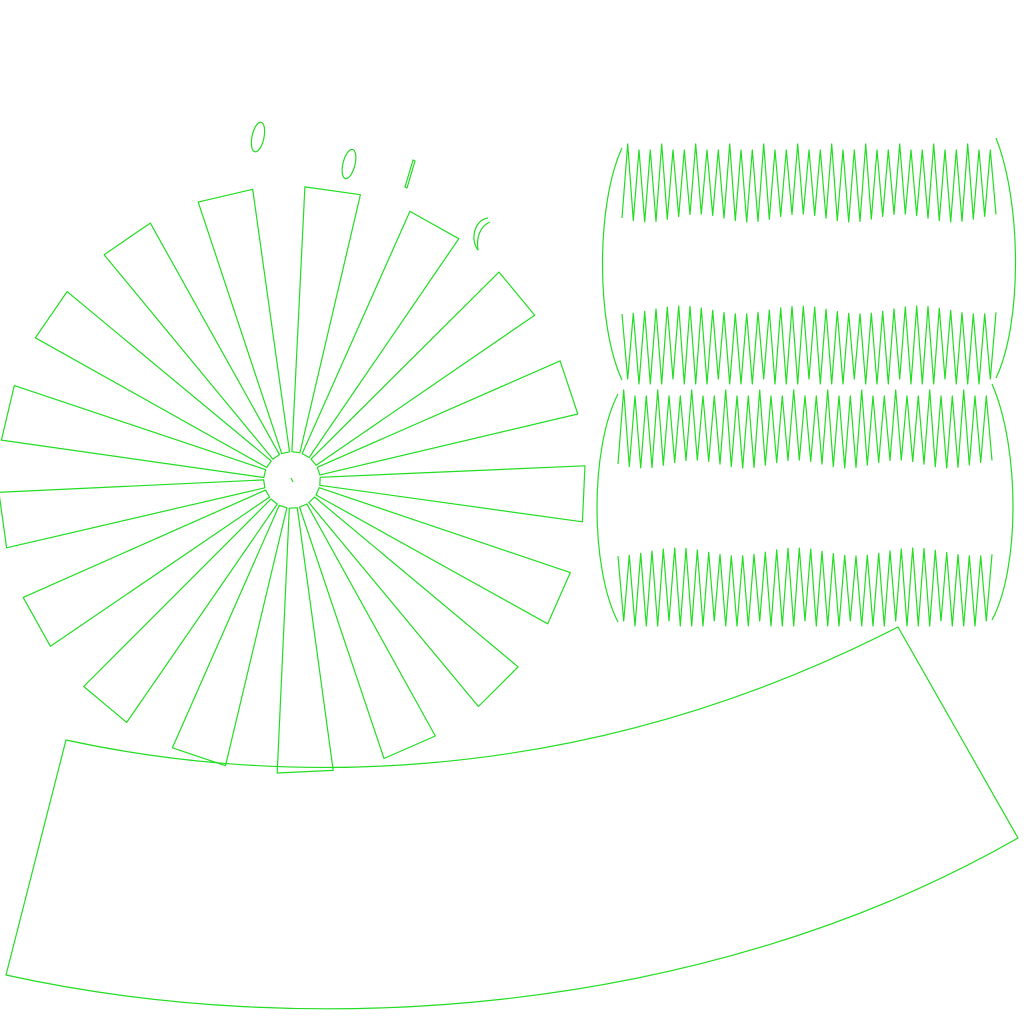  What do you see at coordinates (370, 186) in the screenshot?
I see `small-mark-group` at bounding box center [370, 186].